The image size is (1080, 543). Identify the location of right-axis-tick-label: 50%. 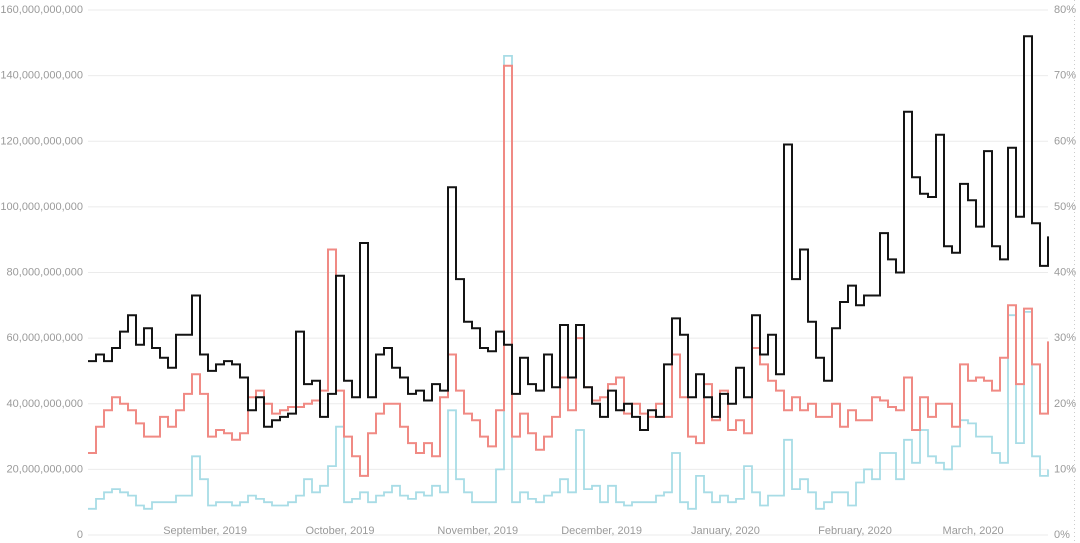
(1065, 207).